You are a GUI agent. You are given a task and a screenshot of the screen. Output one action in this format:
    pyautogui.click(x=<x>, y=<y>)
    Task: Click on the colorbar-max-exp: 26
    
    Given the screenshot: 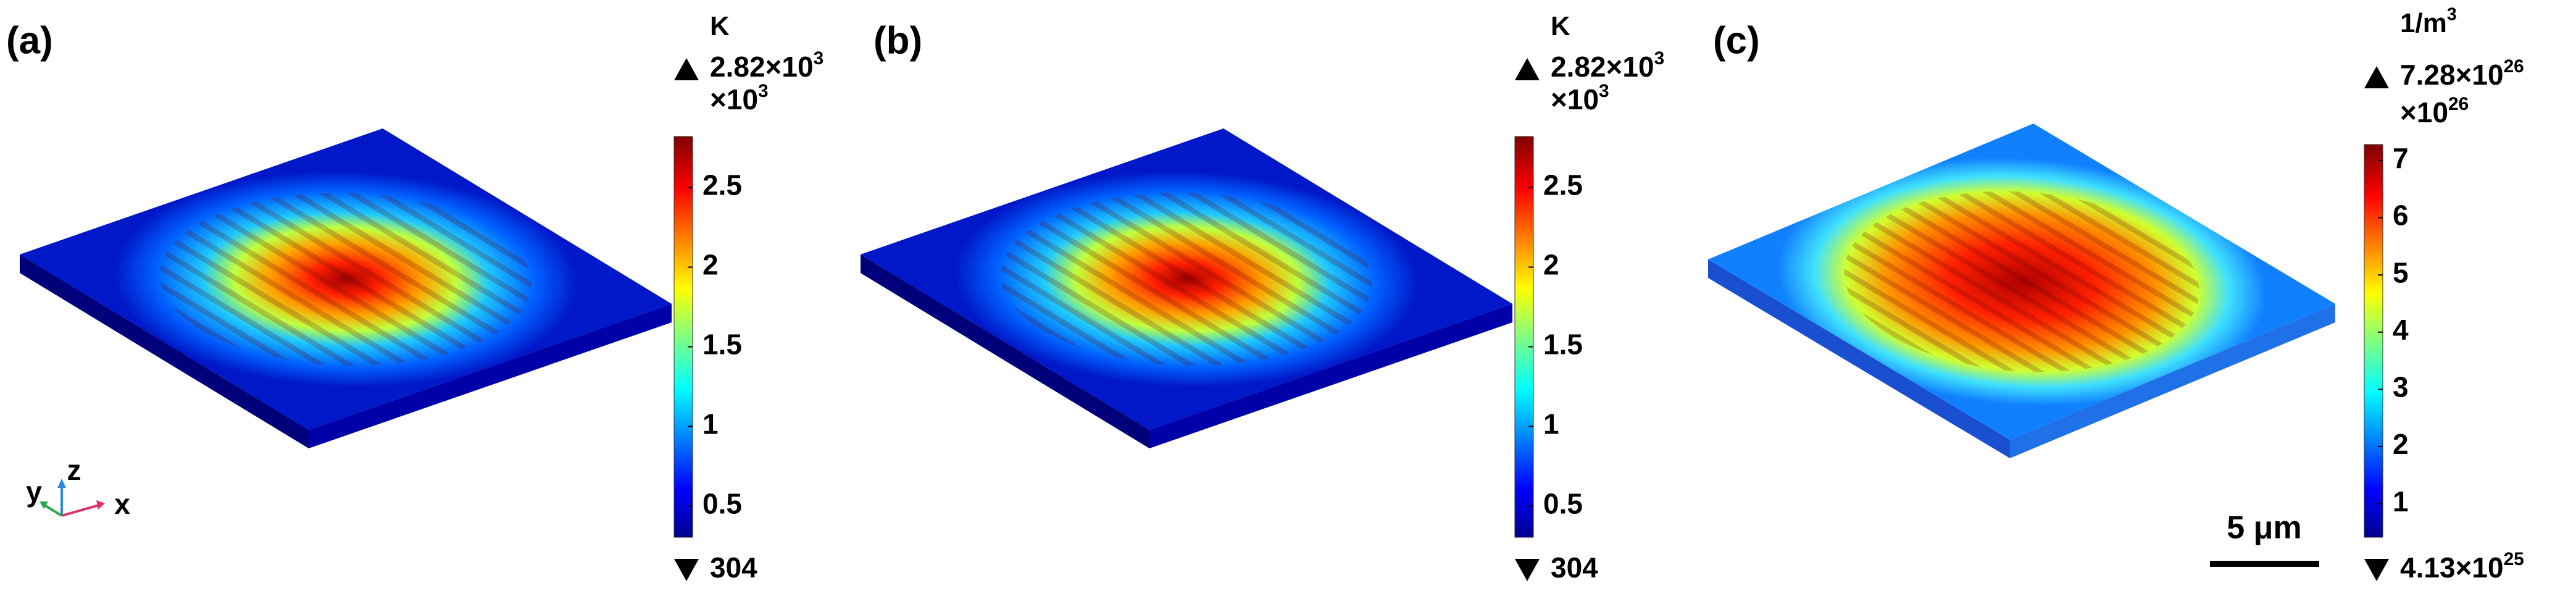 What is the action you would take?
    pyautogui.click(x=2514, y=66)
    